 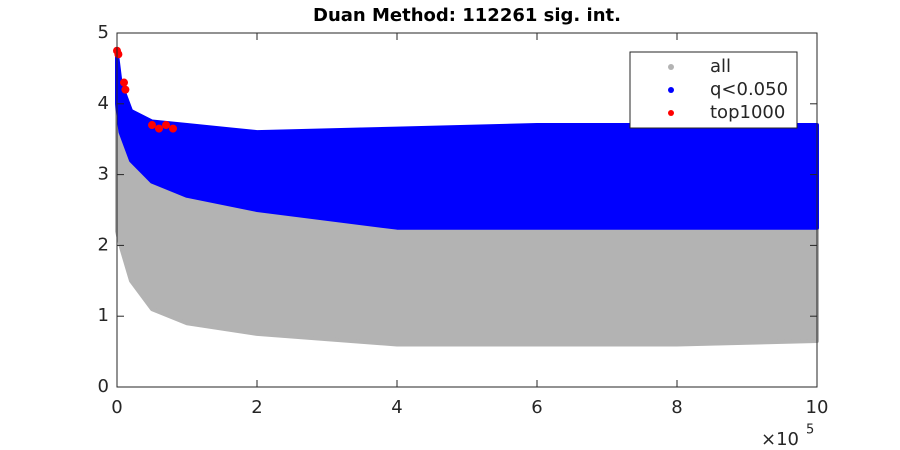 I want to click on y-tick-label: 0, so click(x=103, y=386).